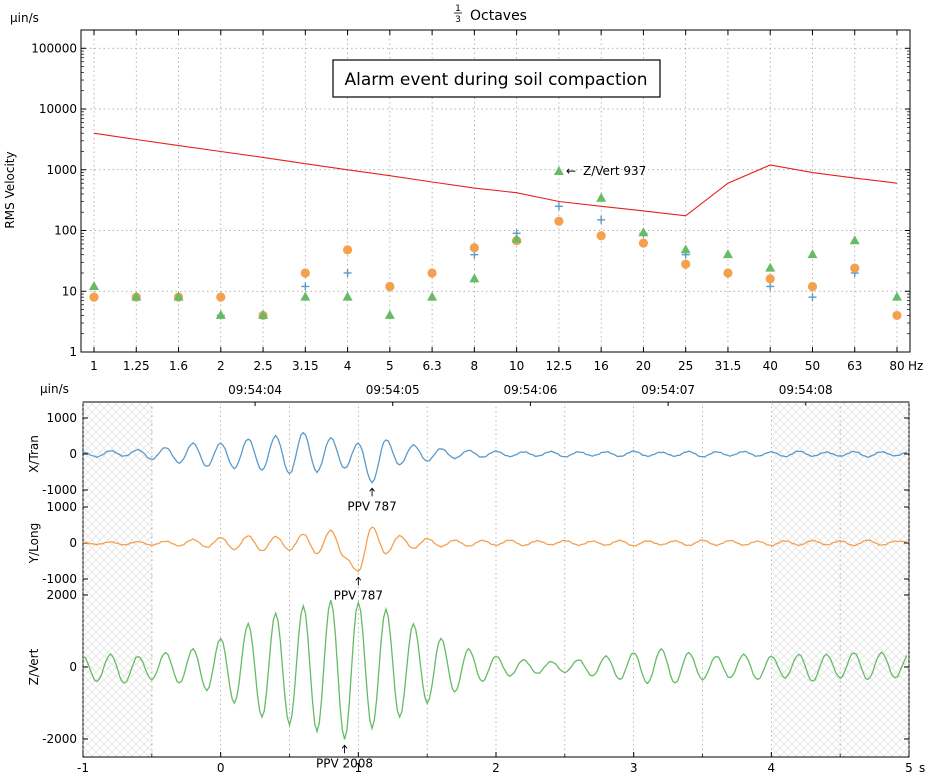 Image resolution: width=931 pixels, height=779 pixels. I want to click on channel-tick-label: 2000, so click(61, 595).